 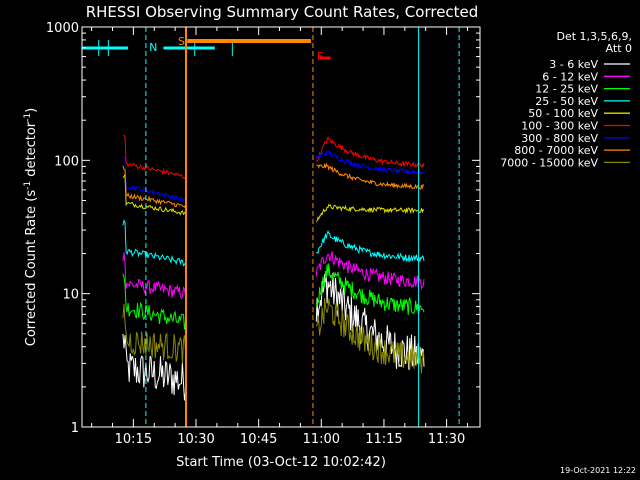 What do you see at coordinates (559, 138) in the screenshot?
I see `legend-entry-label: 300 - 800 keV` at bounding box center [559, 138].